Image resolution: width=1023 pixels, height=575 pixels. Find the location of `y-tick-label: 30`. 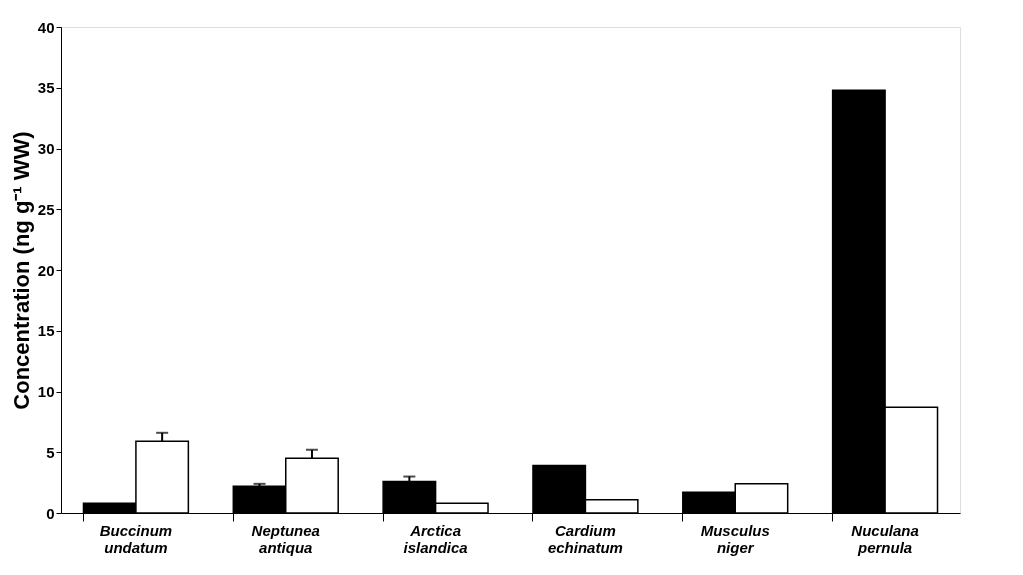

y-tick-label: 30 is located at coordinates (46, 148).